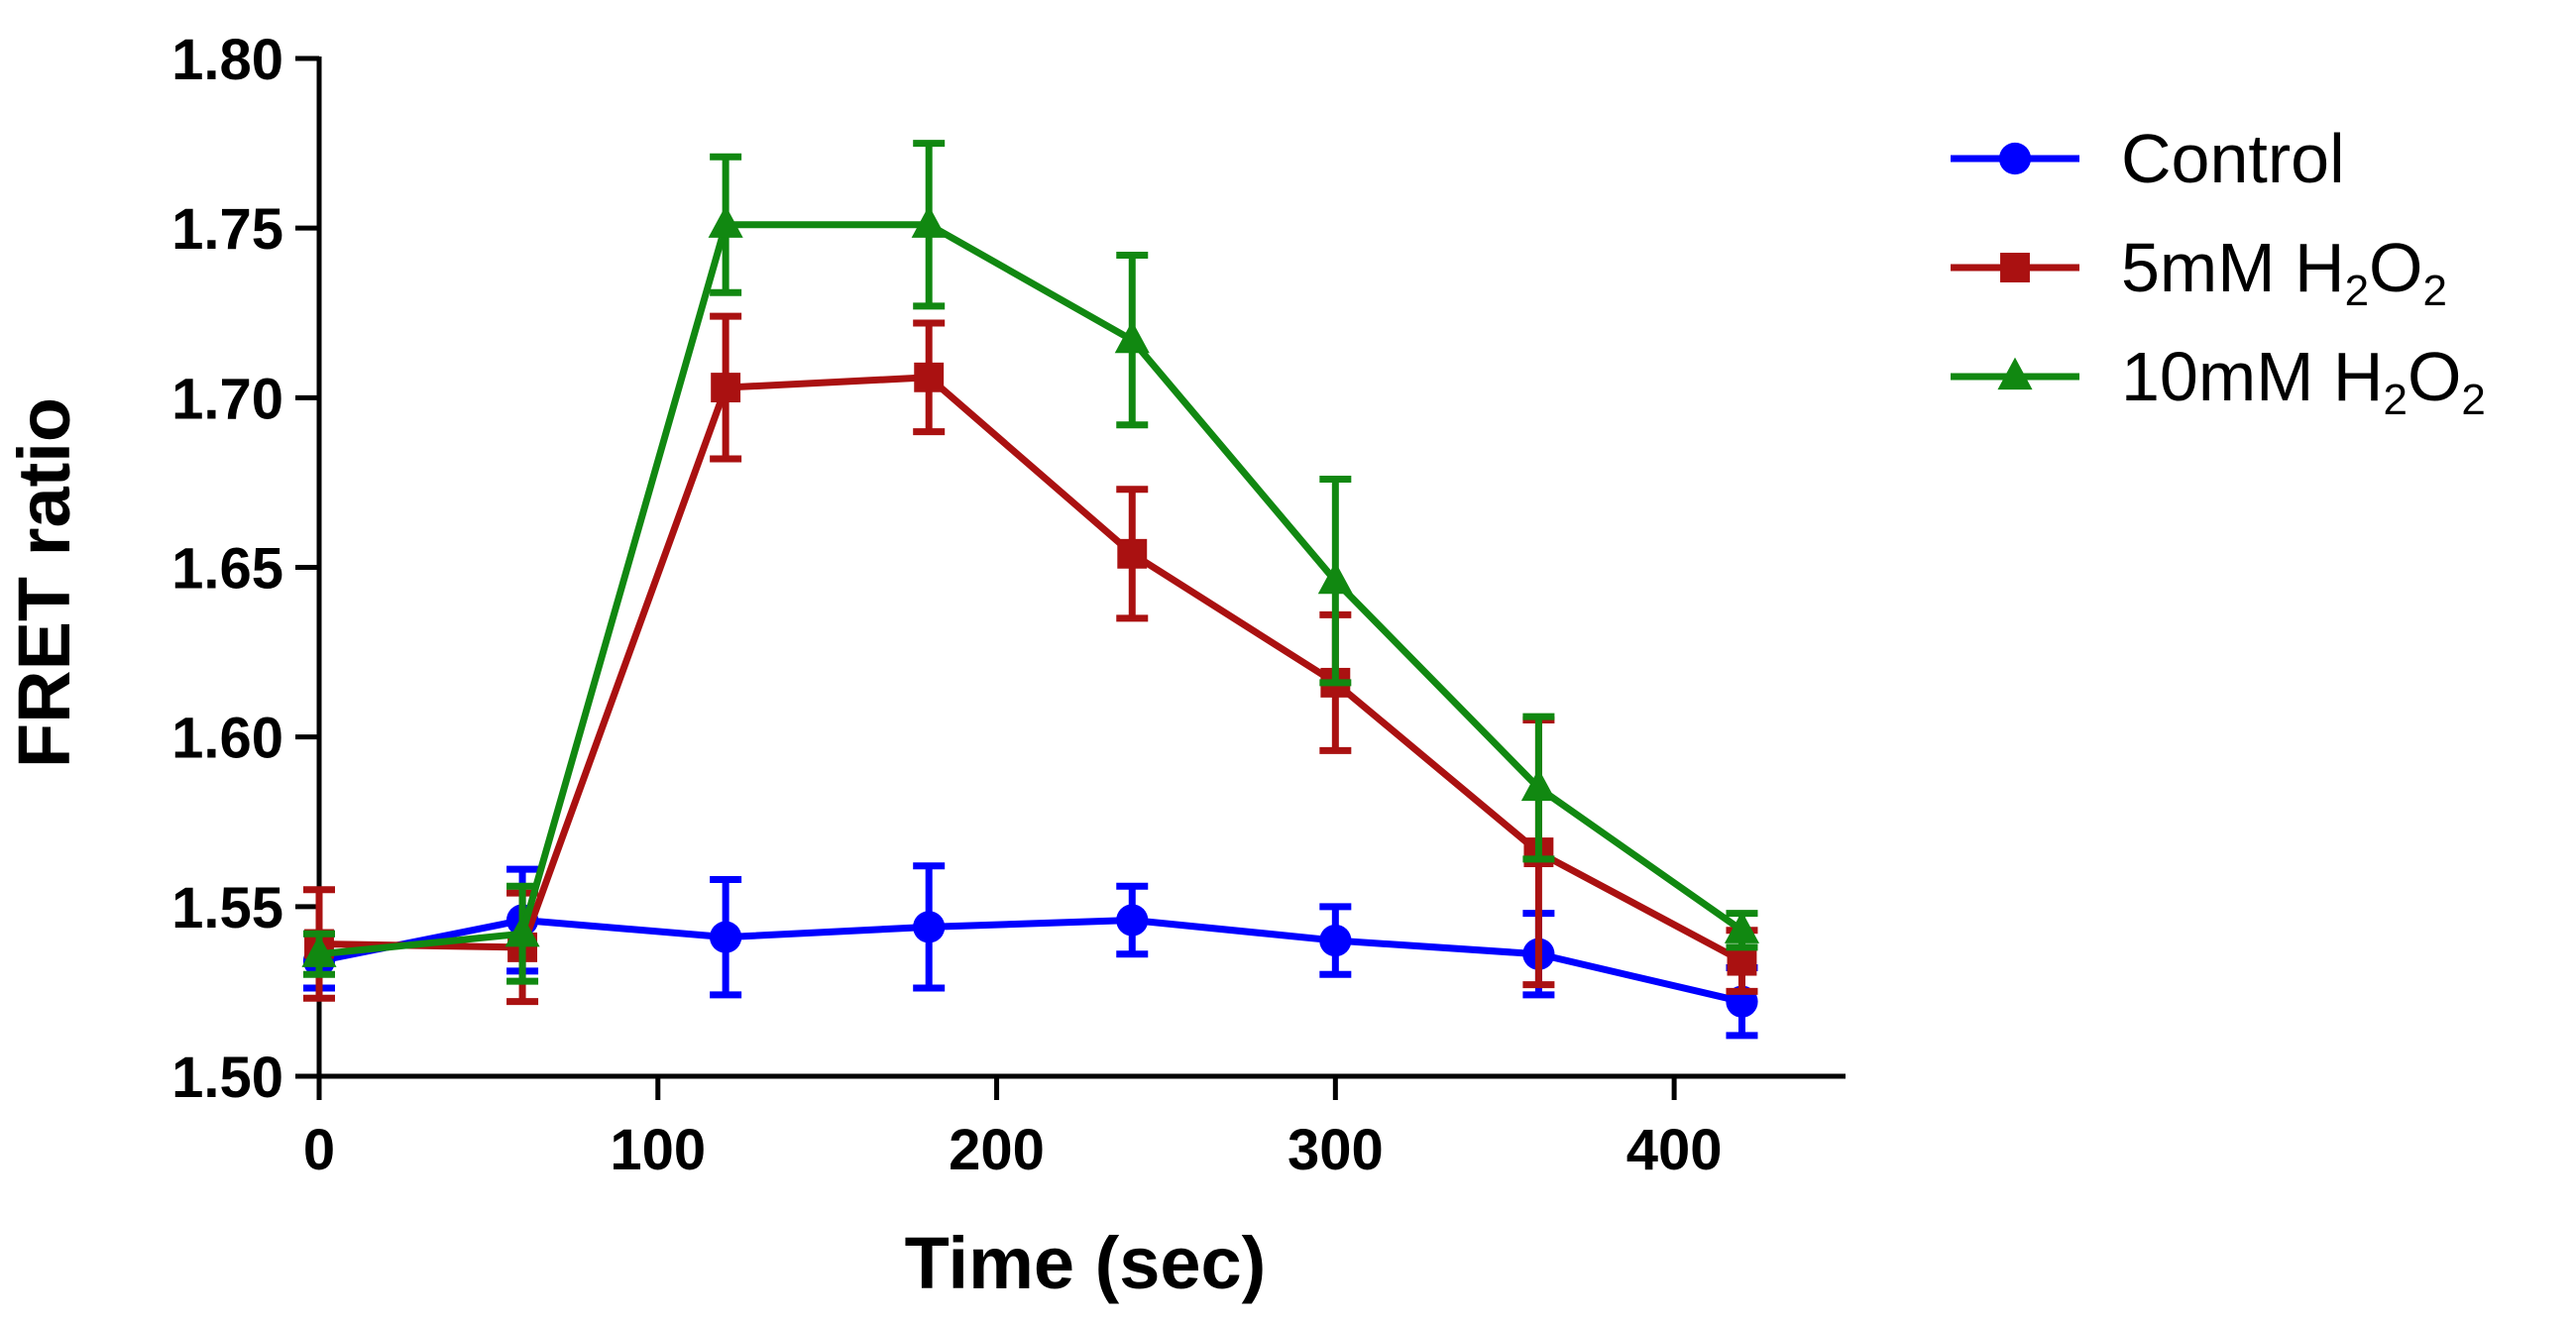  I want to click on y-axis-title: FRET ratio, so click(44, 582).